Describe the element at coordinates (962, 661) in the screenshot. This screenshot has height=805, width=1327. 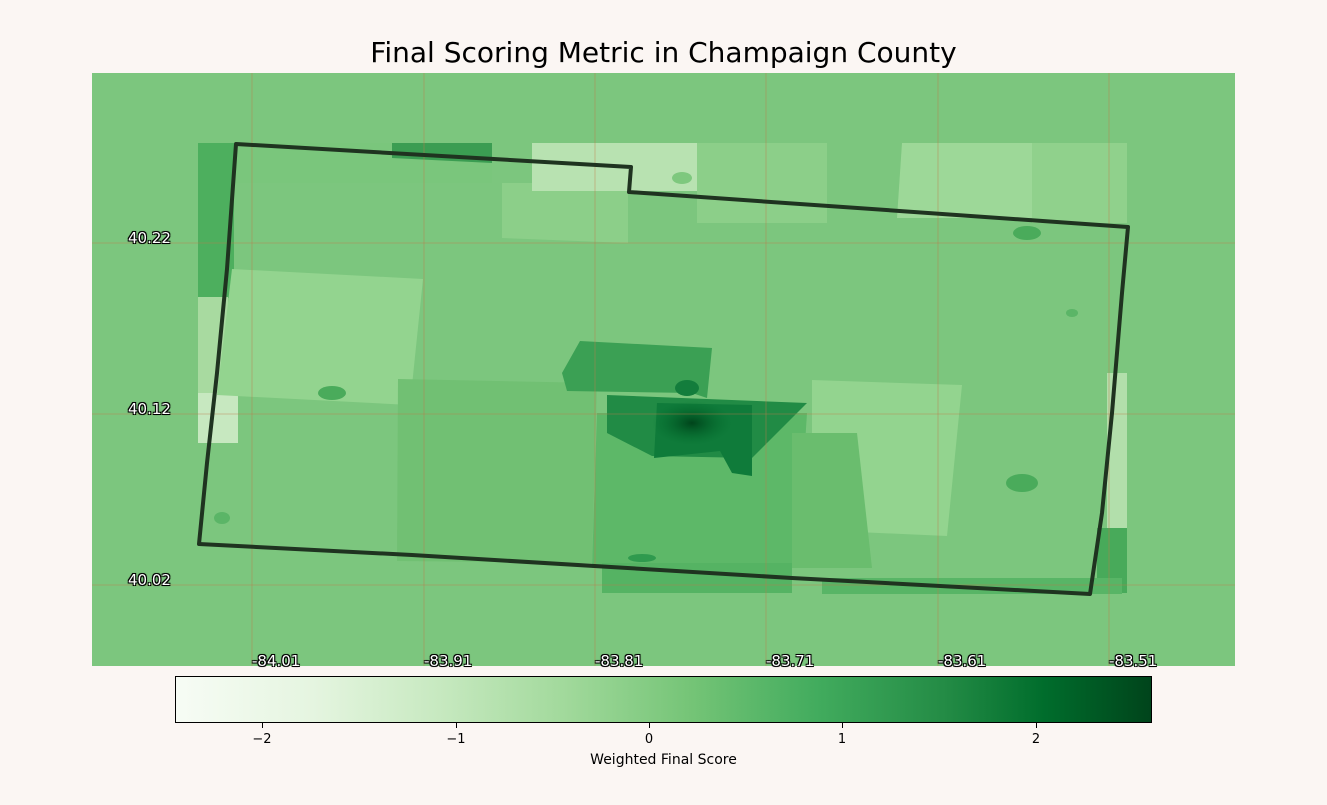
I see `lon-tick-label: -83.61` at that location.